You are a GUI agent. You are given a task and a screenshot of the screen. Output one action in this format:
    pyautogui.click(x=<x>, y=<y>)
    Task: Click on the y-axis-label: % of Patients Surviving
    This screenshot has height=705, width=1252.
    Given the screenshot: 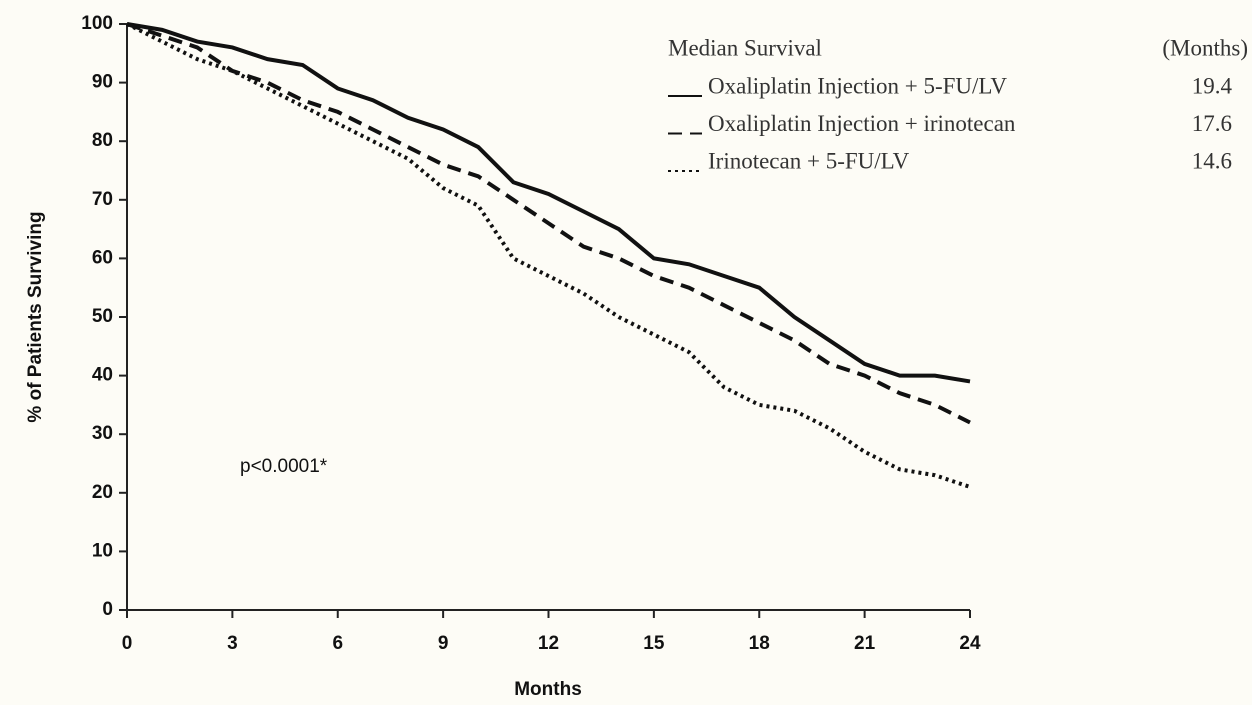 What is the action you would take?
    pyautogui.click(x=35, y=316)
    